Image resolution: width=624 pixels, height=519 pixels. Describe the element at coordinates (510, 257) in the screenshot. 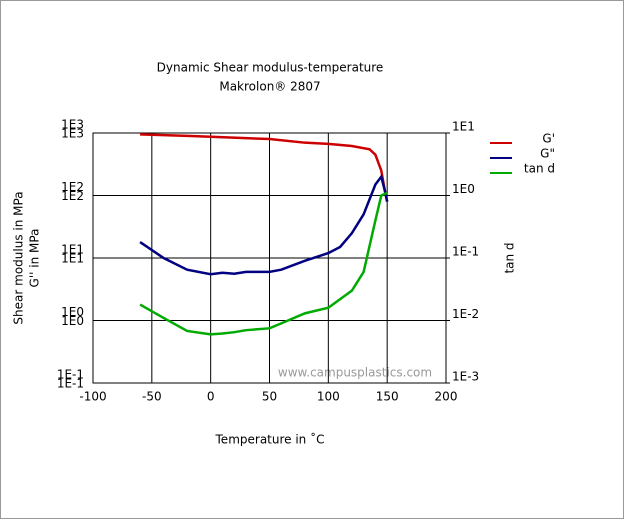

I see `y2-axis-title: tan d` at that location.